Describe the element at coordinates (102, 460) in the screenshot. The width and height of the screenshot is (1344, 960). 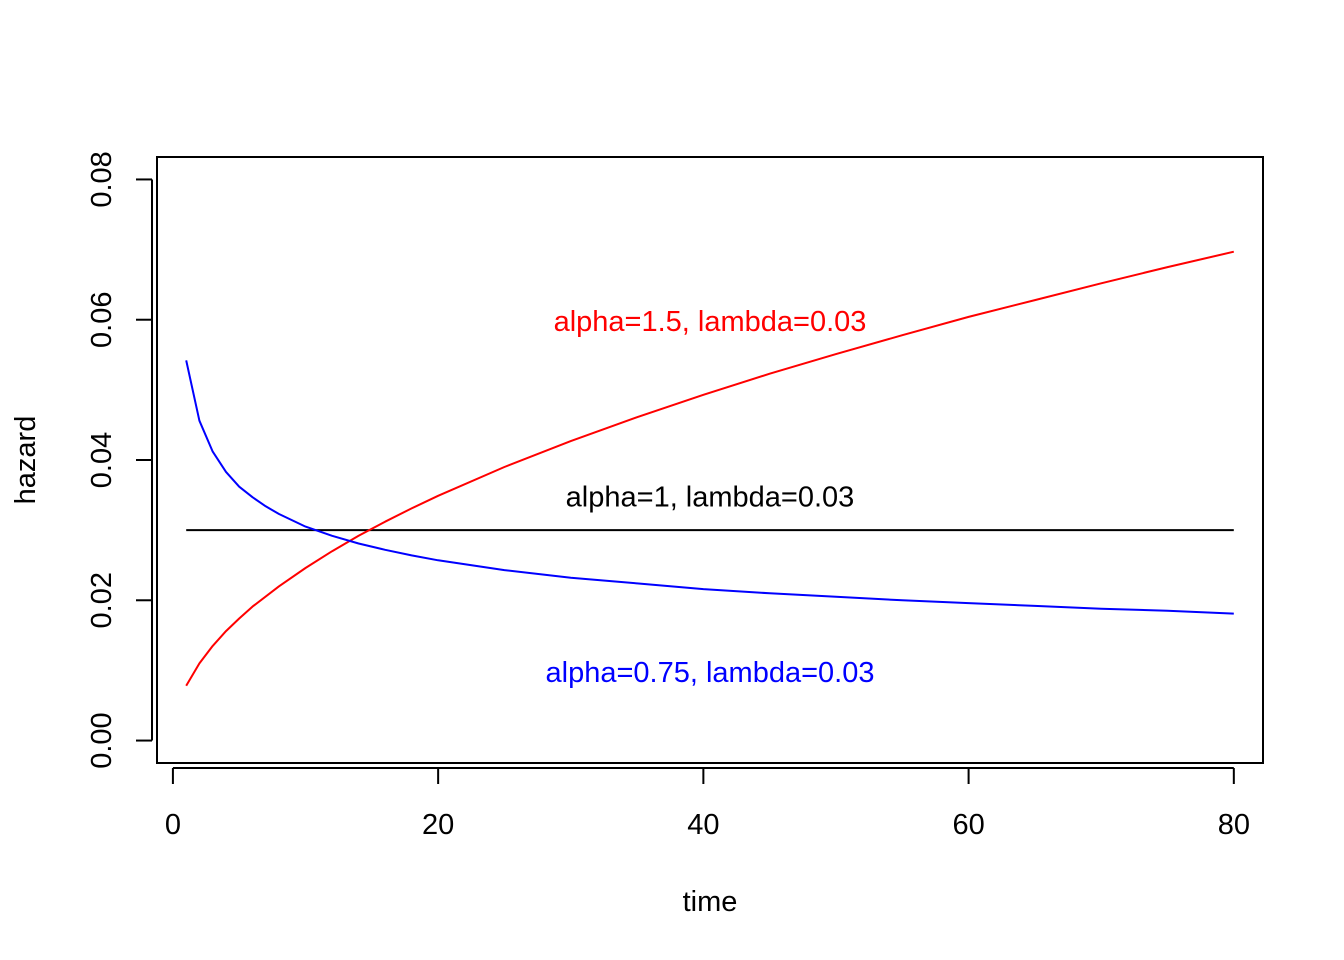
I see `y-tick-label: 0.04` at that location.